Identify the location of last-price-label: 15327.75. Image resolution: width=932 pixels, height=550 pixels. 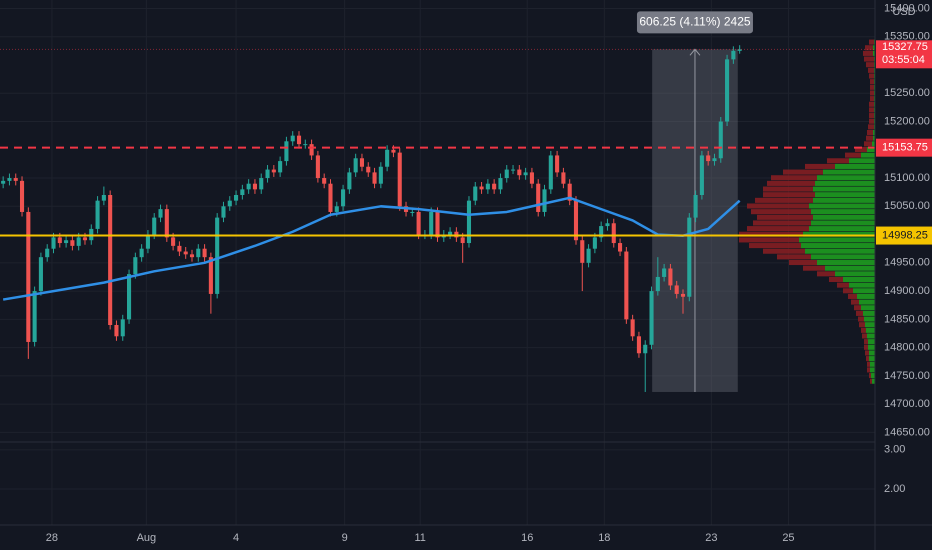
(905, 47).